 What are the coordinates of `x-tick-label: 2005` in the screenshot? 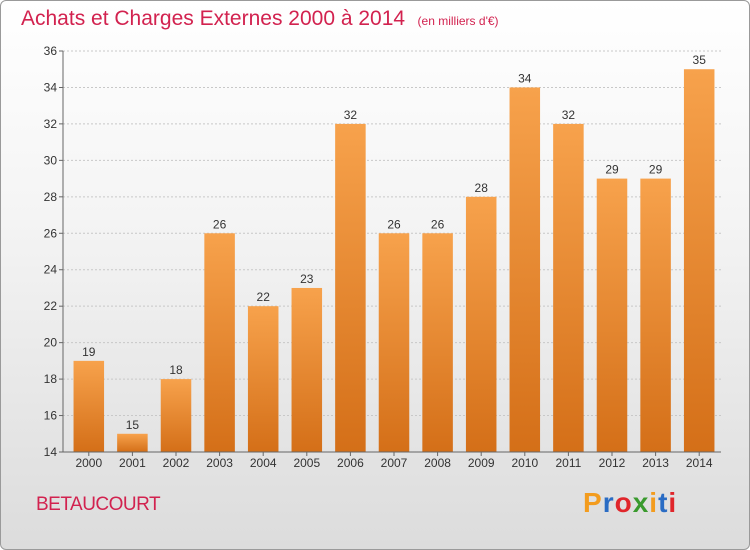 It's located at (306, 463).